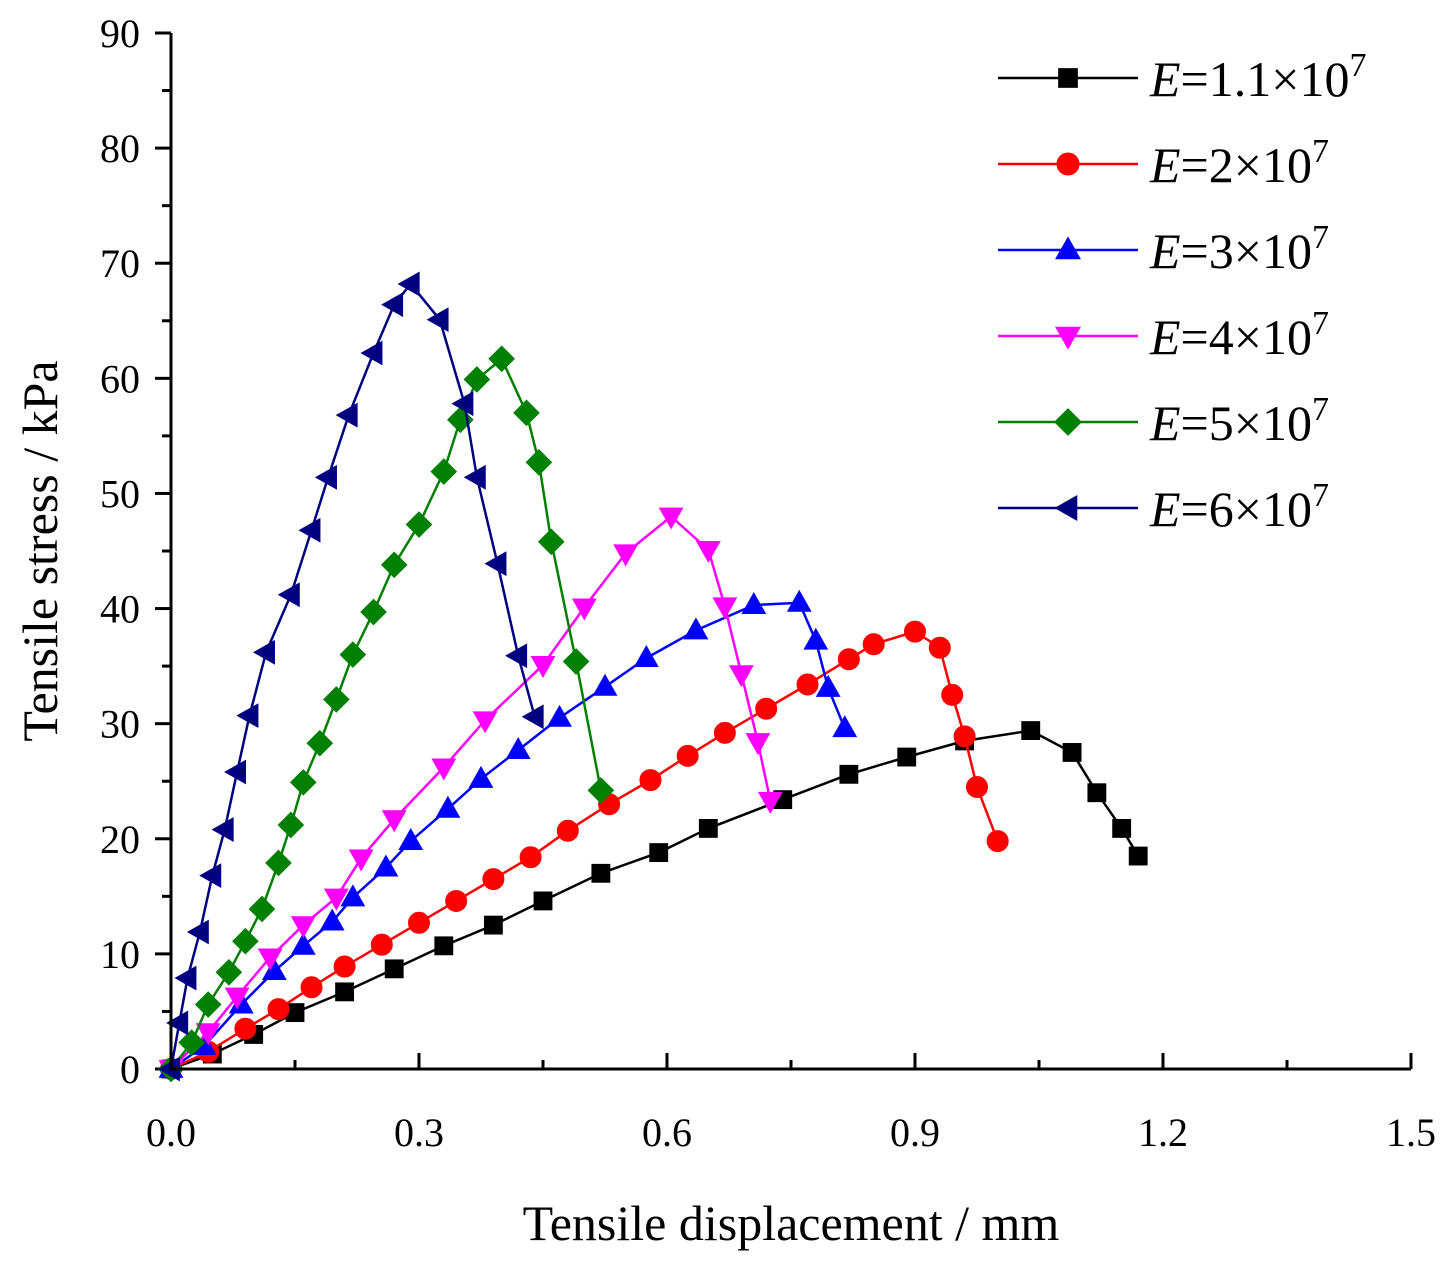  Describe the element at coordinates (1246, 251) in the screenshot. I see `legend-value: =3×10` at that location.